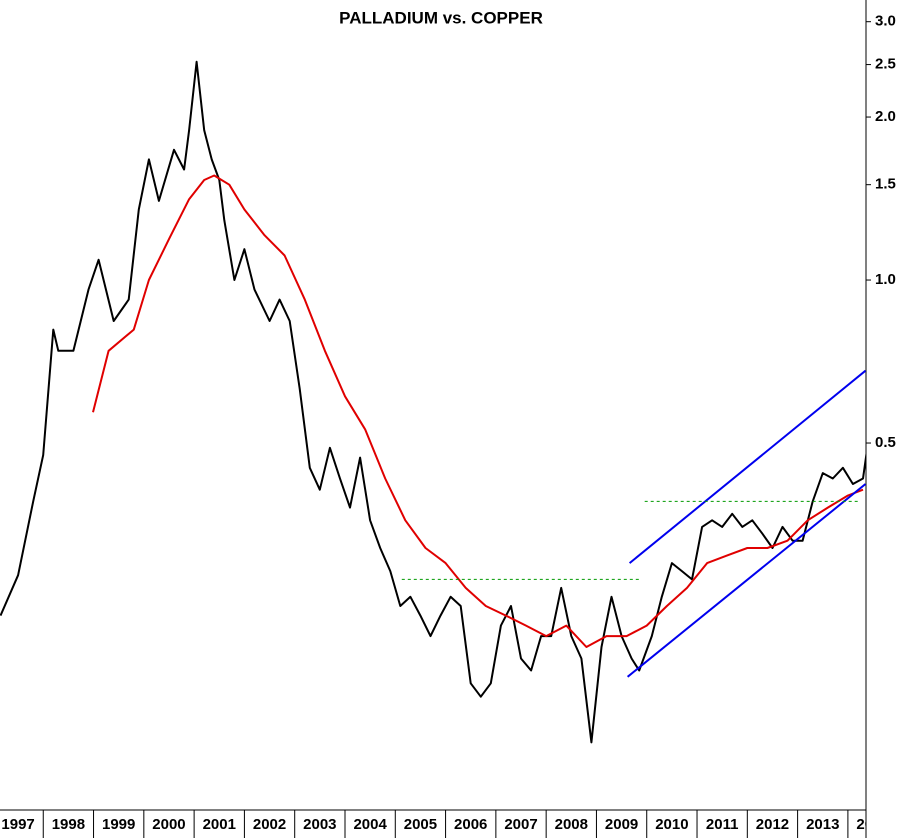 This screenshot has height=838, width=916. I want to click on x-tick-label: 2001, so click(219, 824).